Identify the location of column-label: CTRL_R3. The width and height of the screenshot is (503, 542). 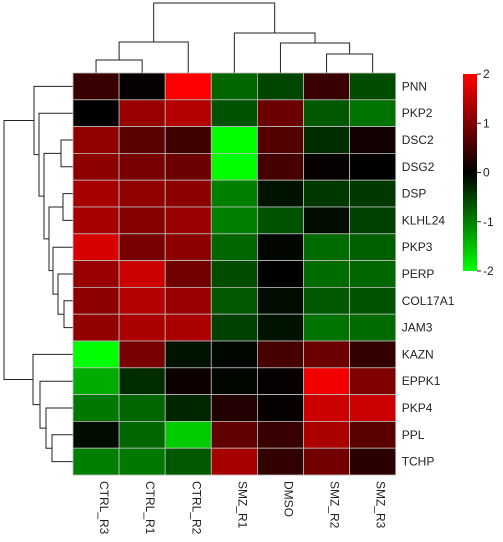
(104, 508).